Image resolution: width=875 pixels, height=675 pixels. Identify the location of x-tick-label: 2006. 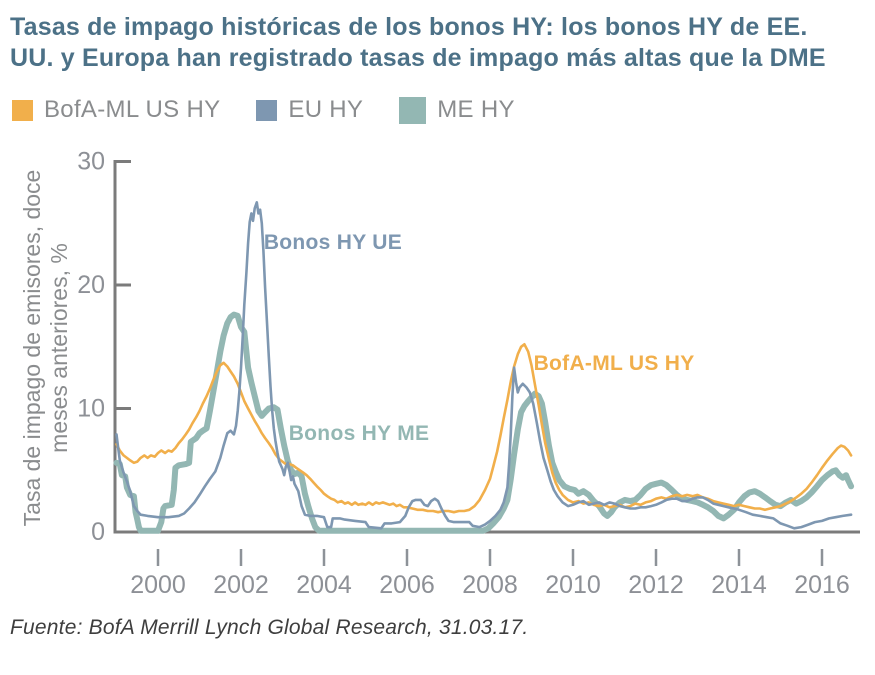
(407, 585).